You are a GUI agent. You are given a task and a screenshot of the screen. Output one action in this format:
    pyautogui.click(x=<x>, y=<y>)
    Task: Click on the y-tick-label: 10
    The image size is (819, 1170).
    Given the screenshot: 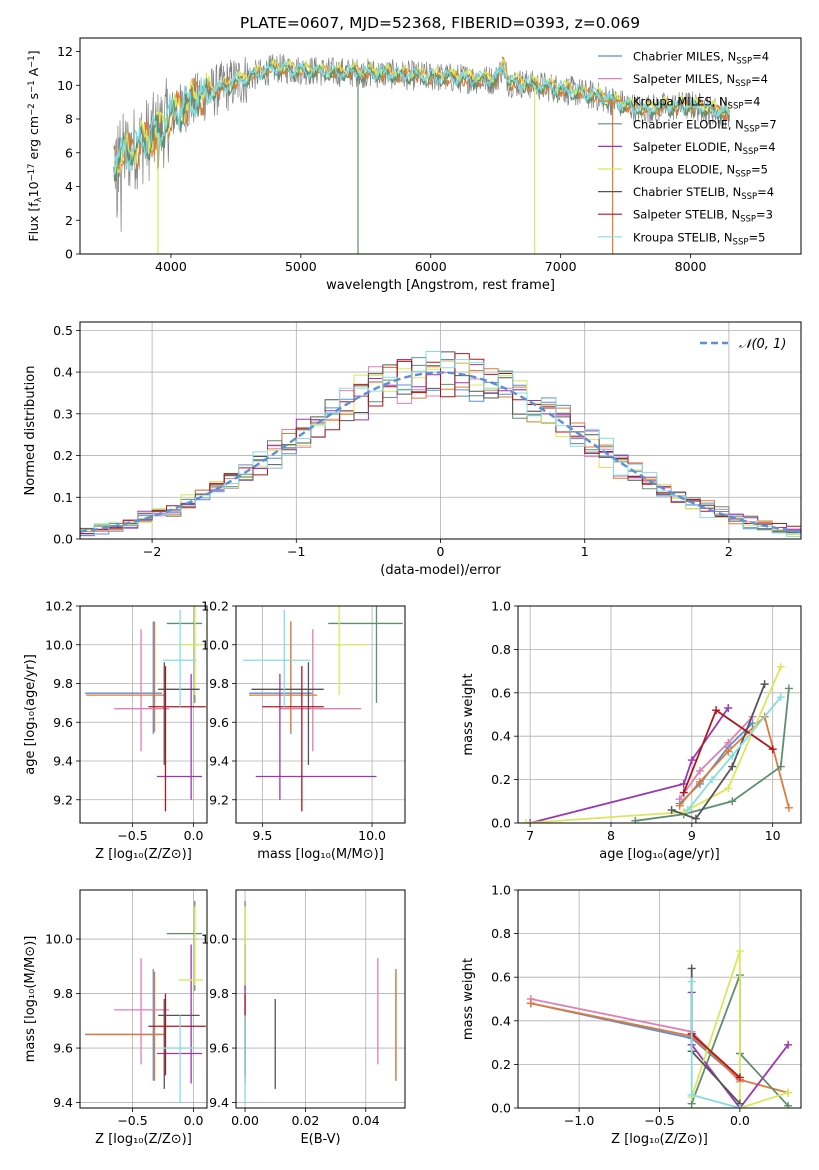 What is the action you would take?
    pyautogui.click(x=65, y=85)
    